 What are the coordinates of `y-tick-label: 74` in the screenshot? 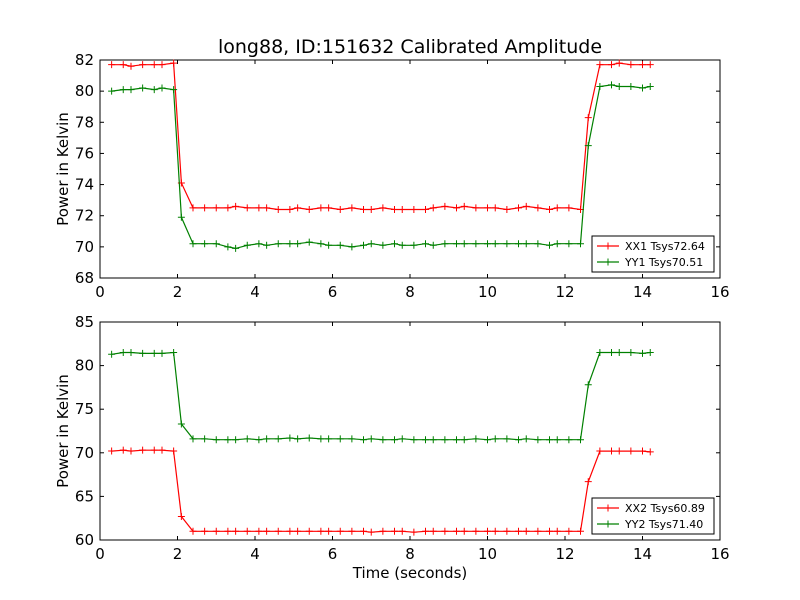 It's located at (84, 185).